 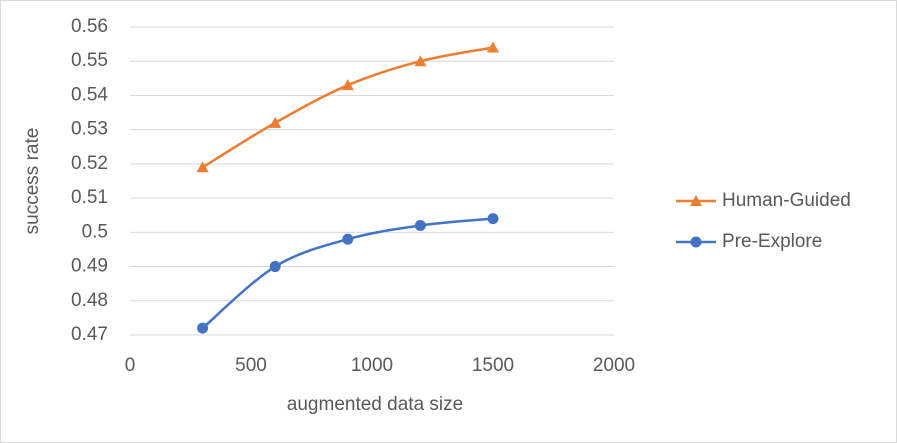 What do you see at coordinates (375, 404) in the screenshot?
I see `x-axis-label: augmented data size` at bounding box center [375, 404].